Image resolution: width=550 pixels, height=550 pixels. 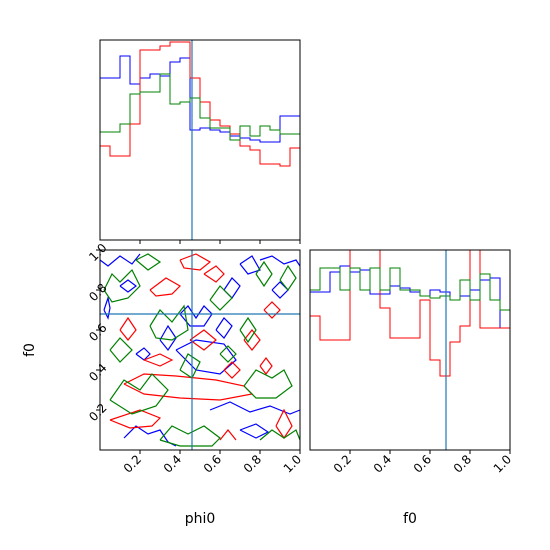 What do you see at coordinates (200, 519) in the screenshot?
I see `x-axis-label-phi0: phi0` at bounding box center [200, 519].